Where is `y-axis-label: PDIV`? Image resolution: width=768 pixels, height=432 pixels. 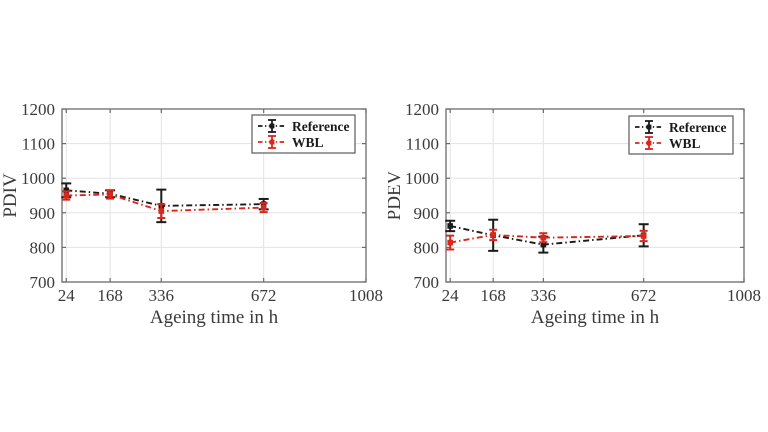 y-axis-label: PDIV is located at coordinates (10, 195).